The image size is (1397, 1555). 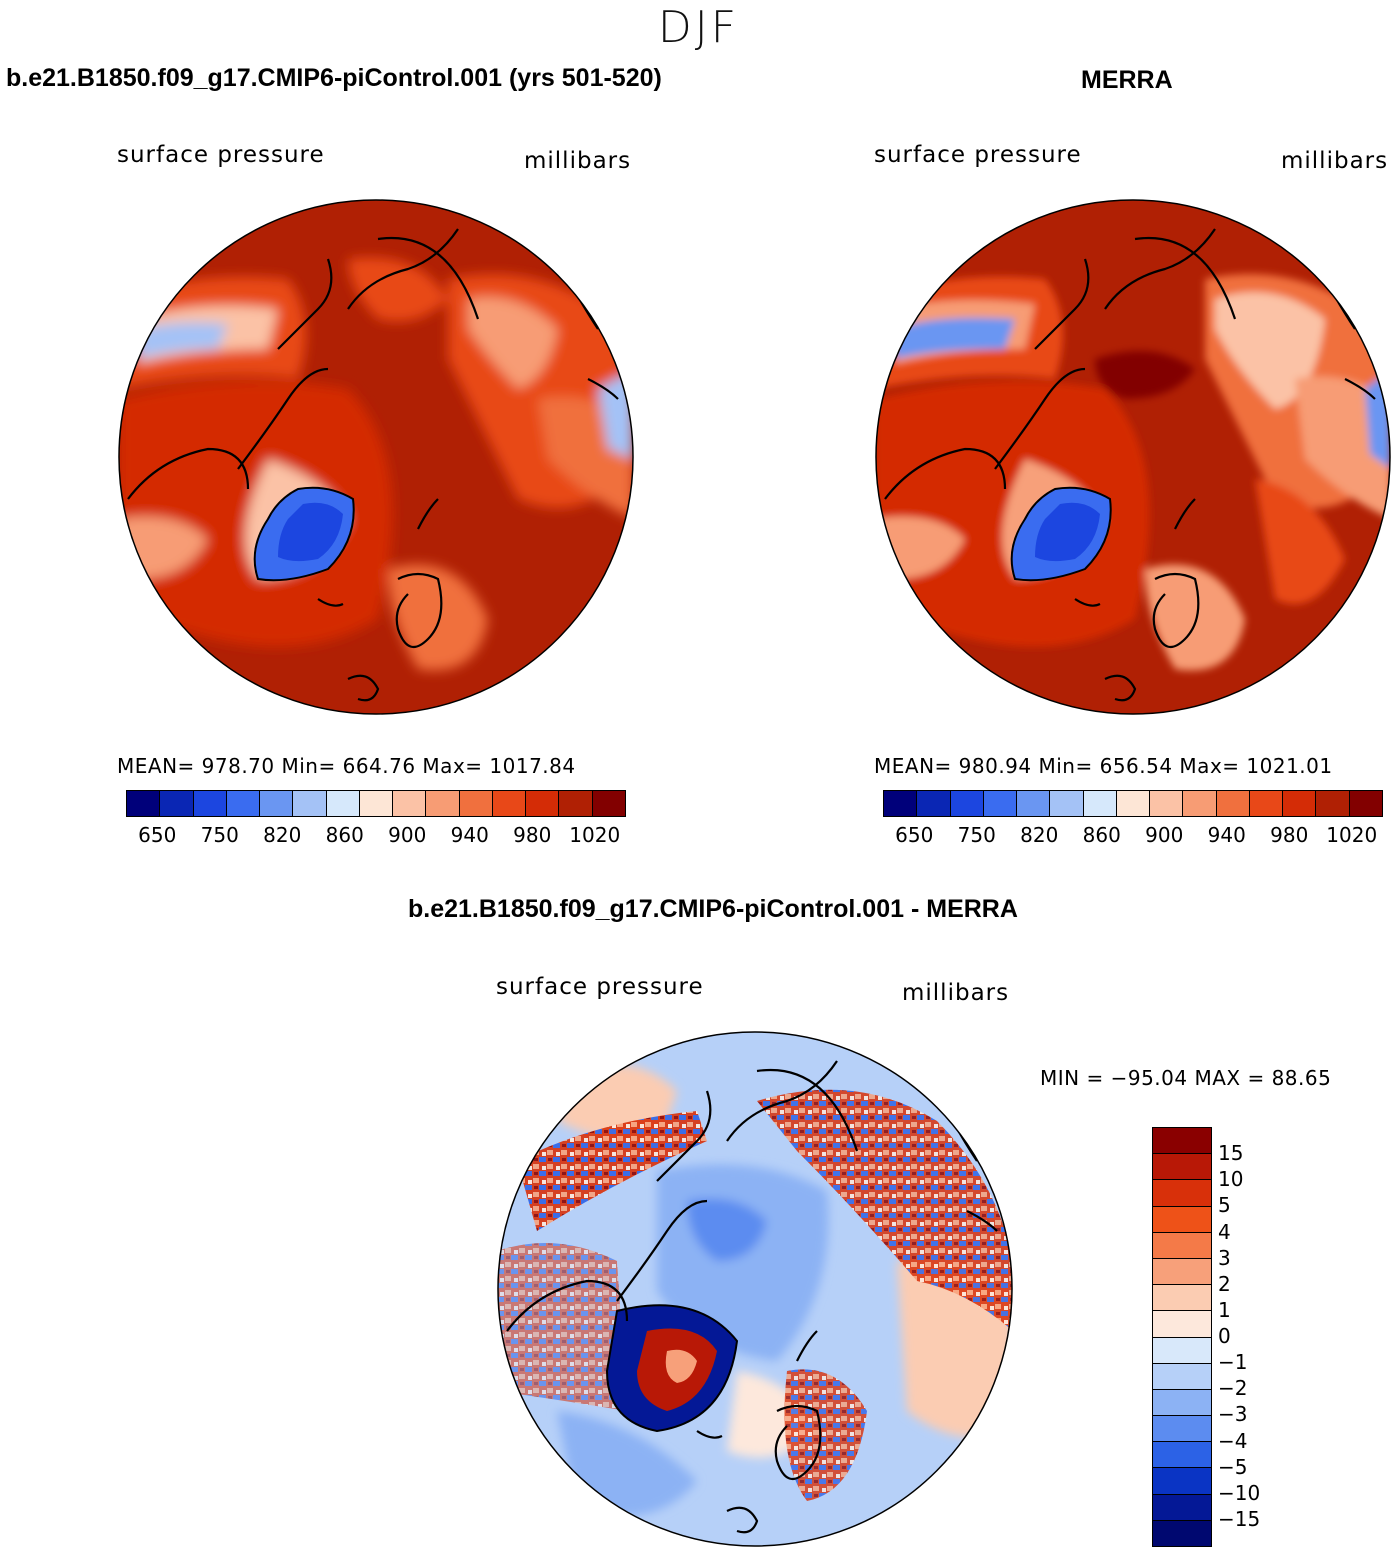 What do you see at coordinates (1224, 1205) in the screenshot?
I see `tick-label: 5` at bounding box center [1224, 1205].